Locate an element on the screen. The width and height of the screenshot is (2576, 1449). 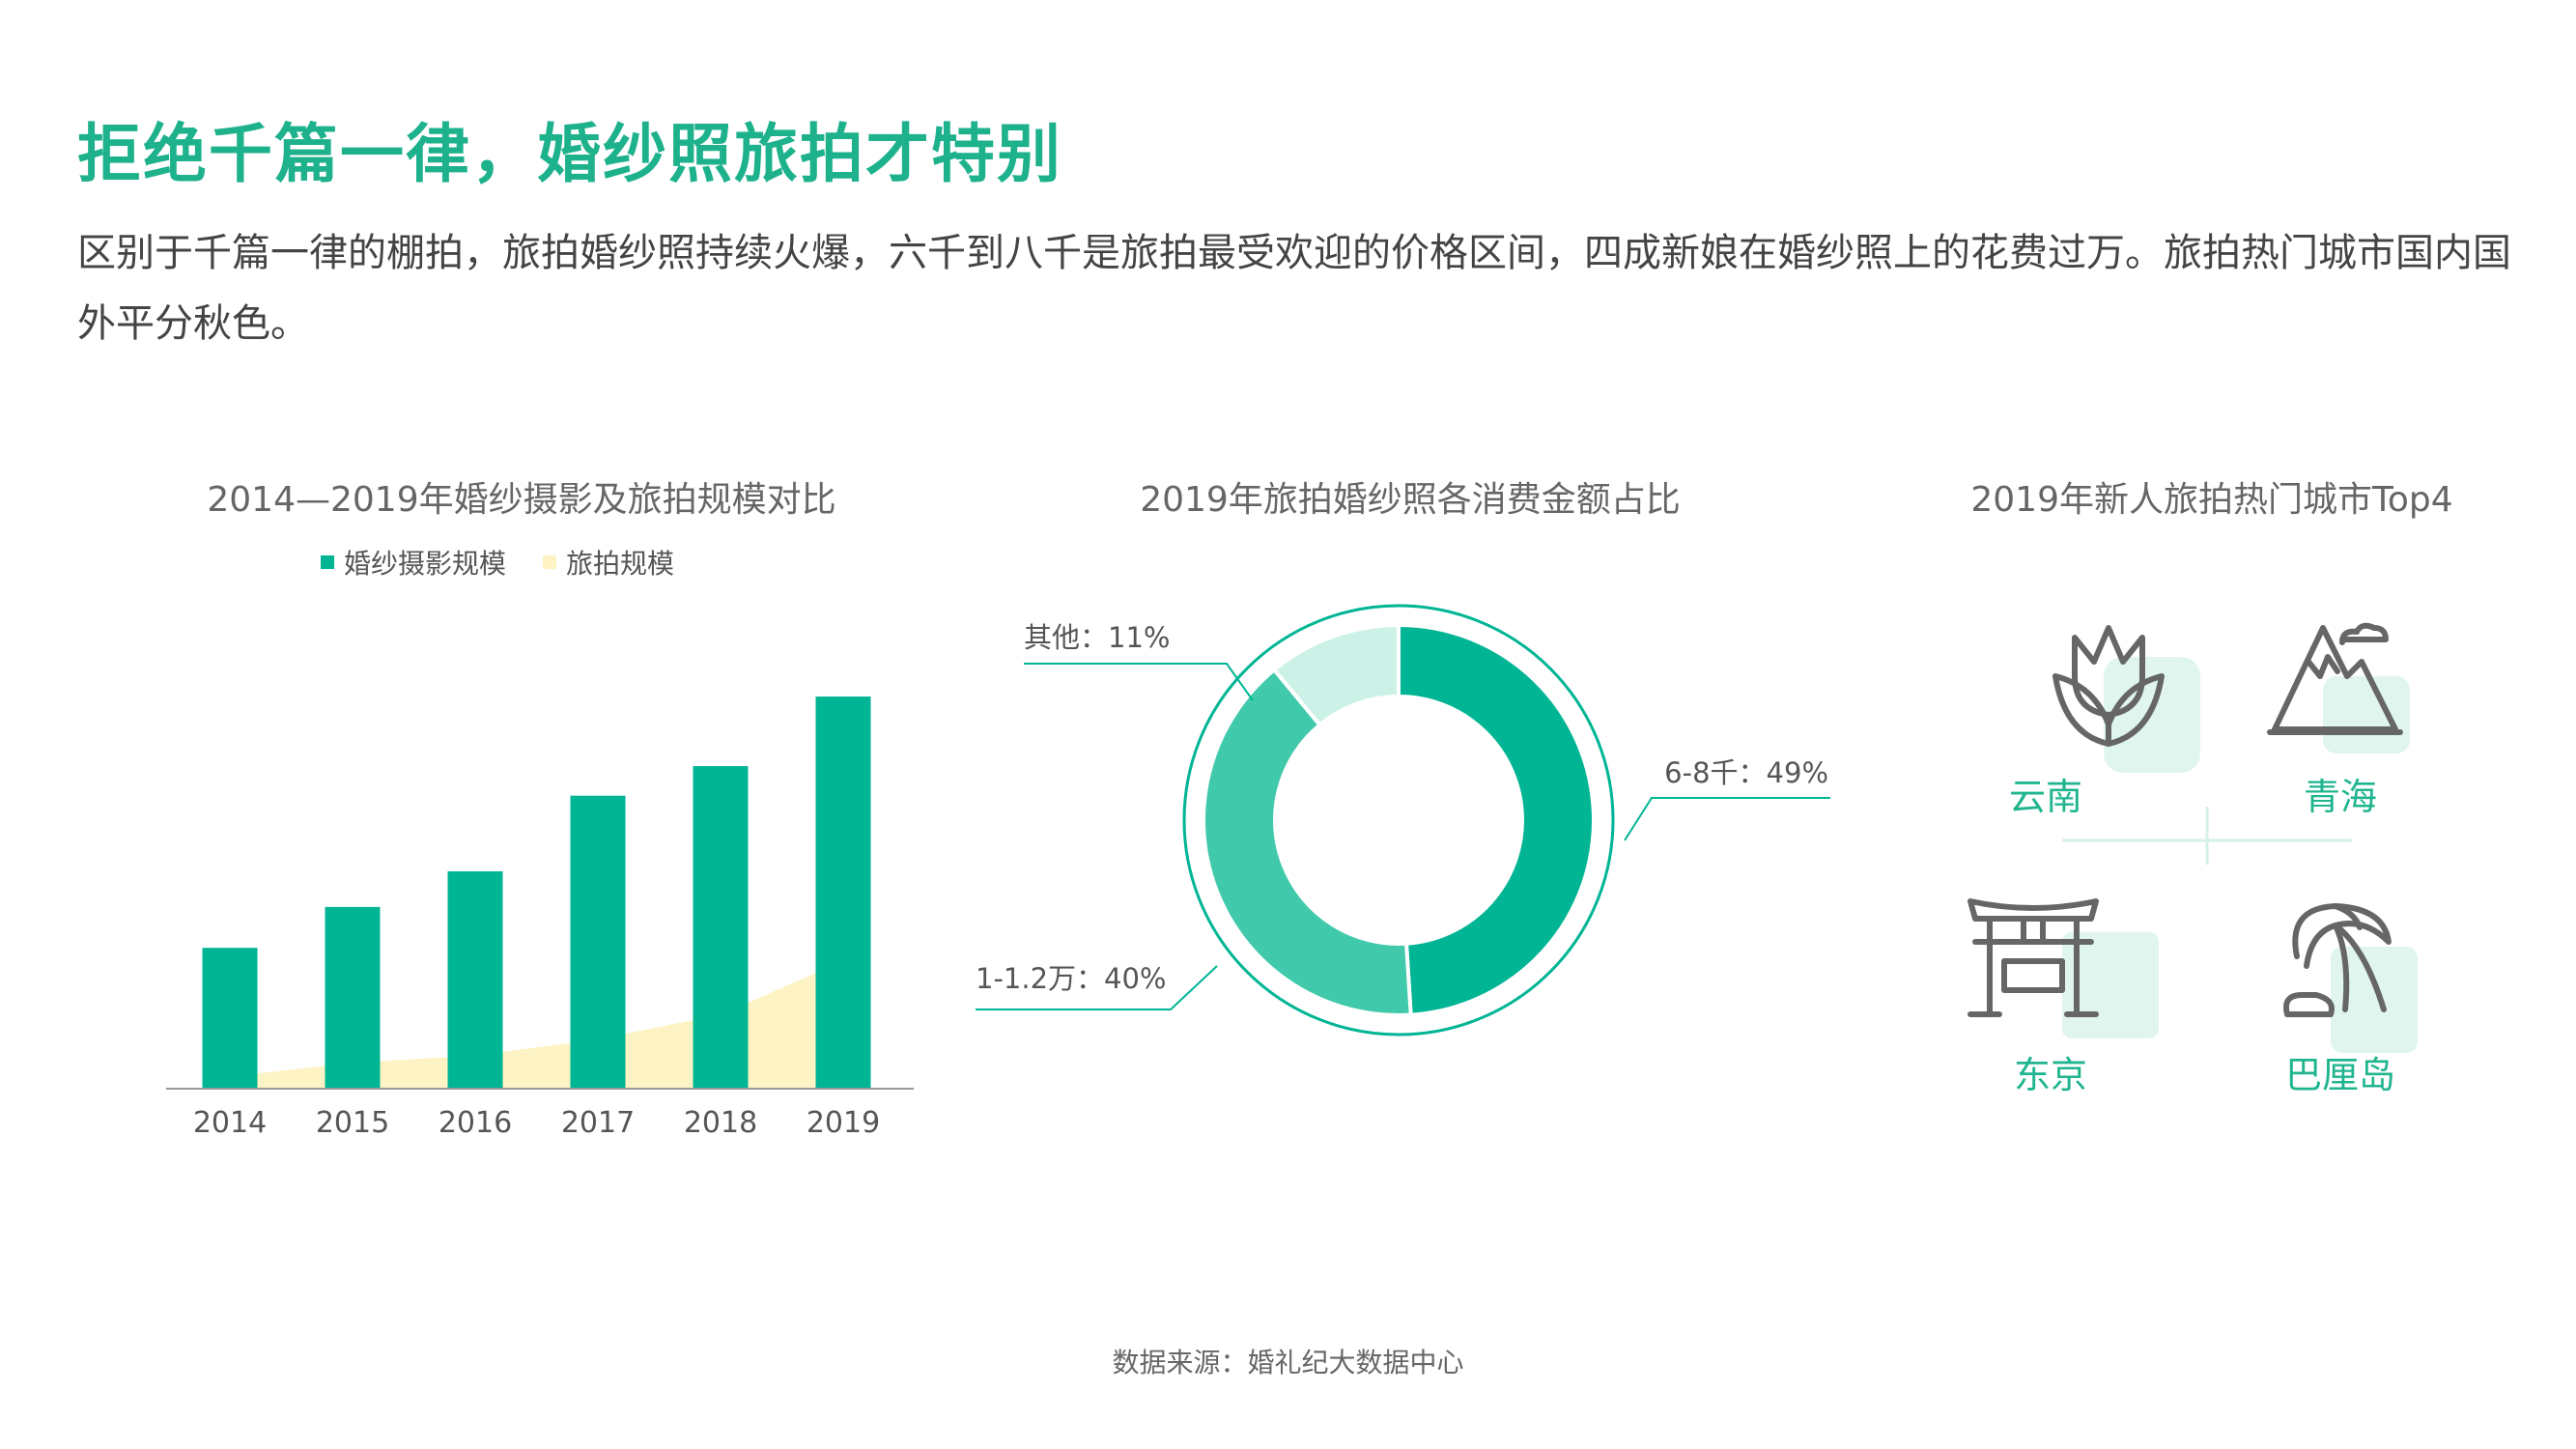
donut-label-2: 其他：11% is located at coordinates (1097, 637).